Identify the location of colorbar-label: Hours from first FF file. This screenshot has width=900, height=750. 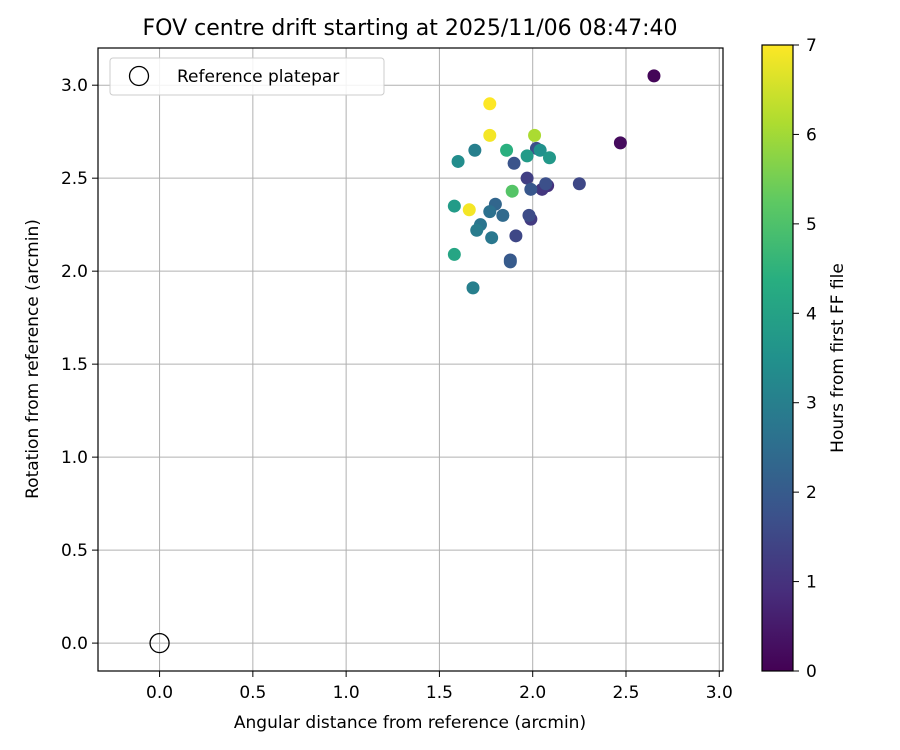
(838, 358).